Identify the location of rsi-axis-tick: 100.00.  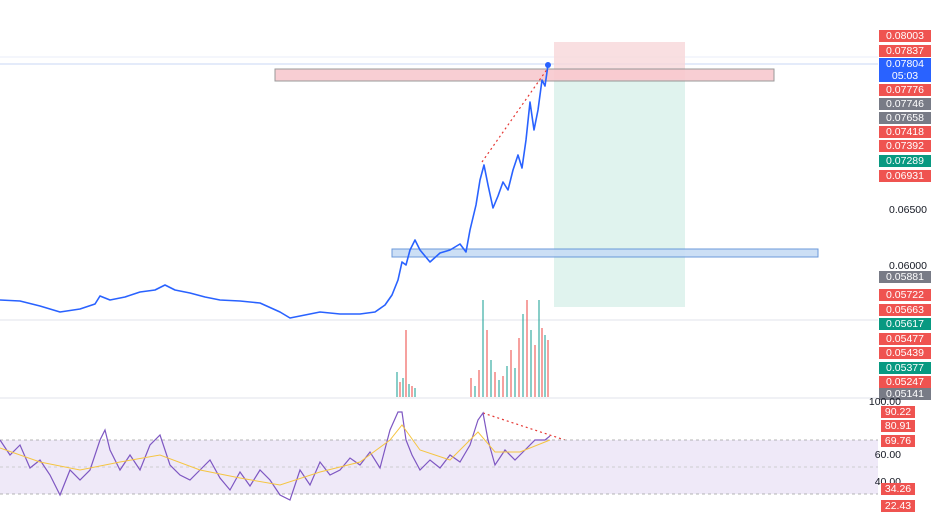
(884, 402).